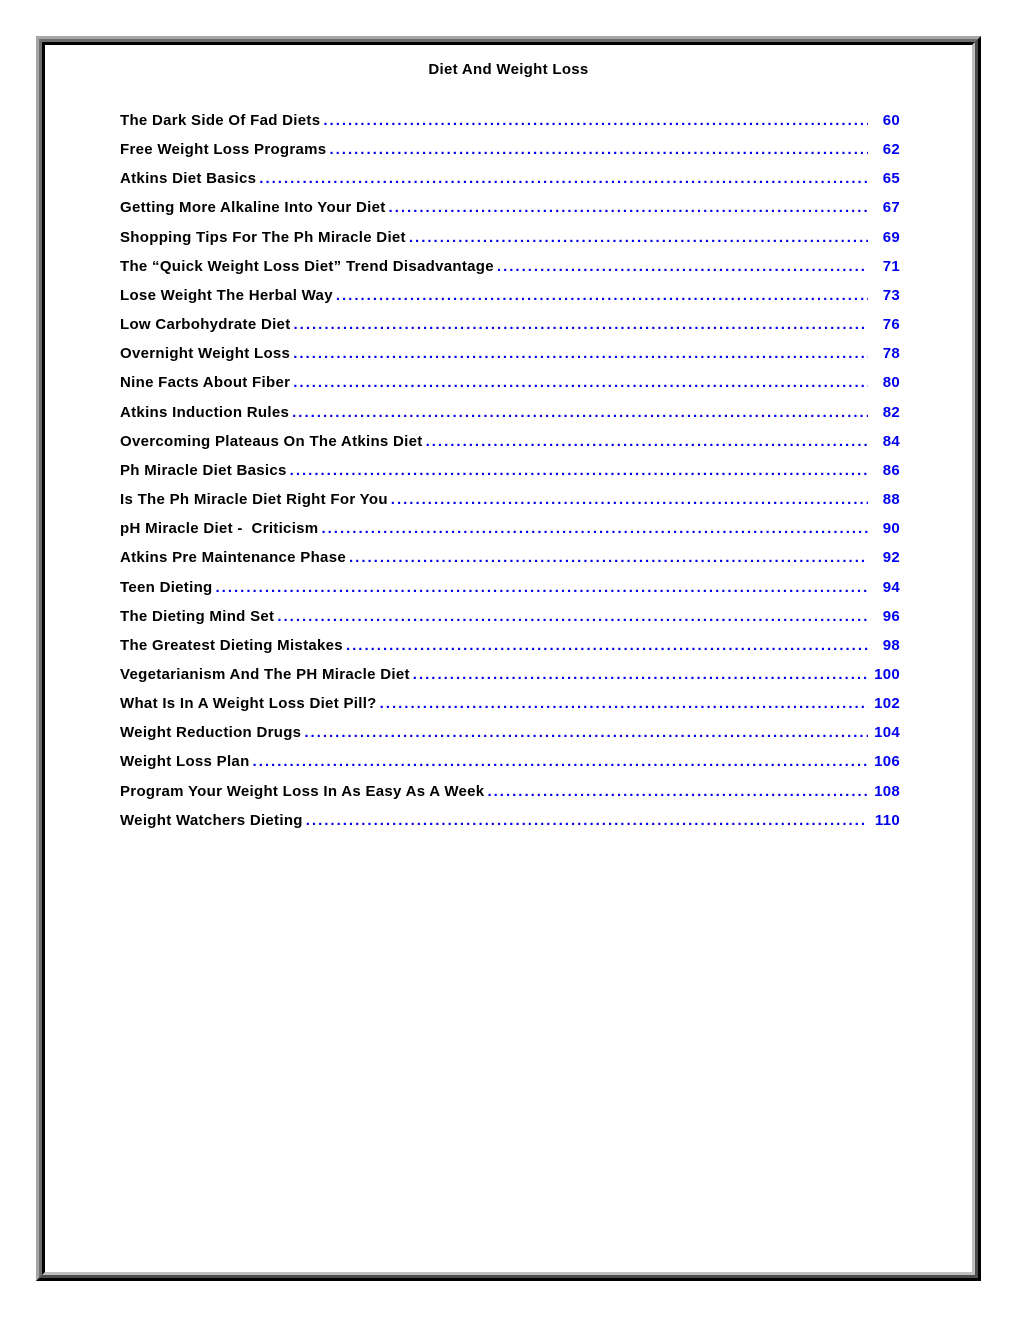 This screenshot has width=1020, height=1320. What do you see at coordinates (219, 529) in the screenshot?
I see `toc-entry-title: pH Miracle Diet - Criticism` at bounding box center [219, 529].